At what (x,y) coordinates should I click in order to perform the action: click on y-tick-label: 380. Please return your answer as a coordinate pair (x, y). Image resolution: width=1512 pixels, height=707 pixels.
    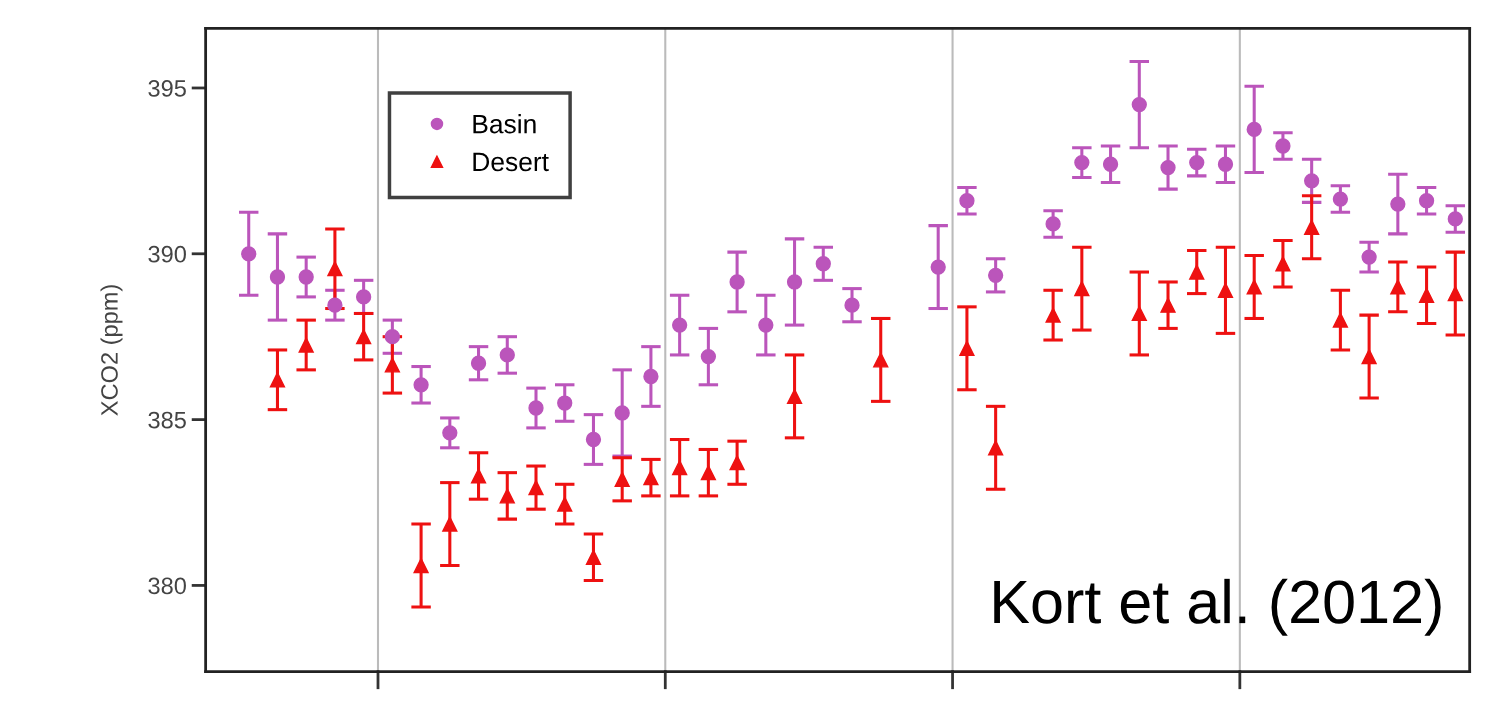
    Looking at the image, I should click on (167, 586).